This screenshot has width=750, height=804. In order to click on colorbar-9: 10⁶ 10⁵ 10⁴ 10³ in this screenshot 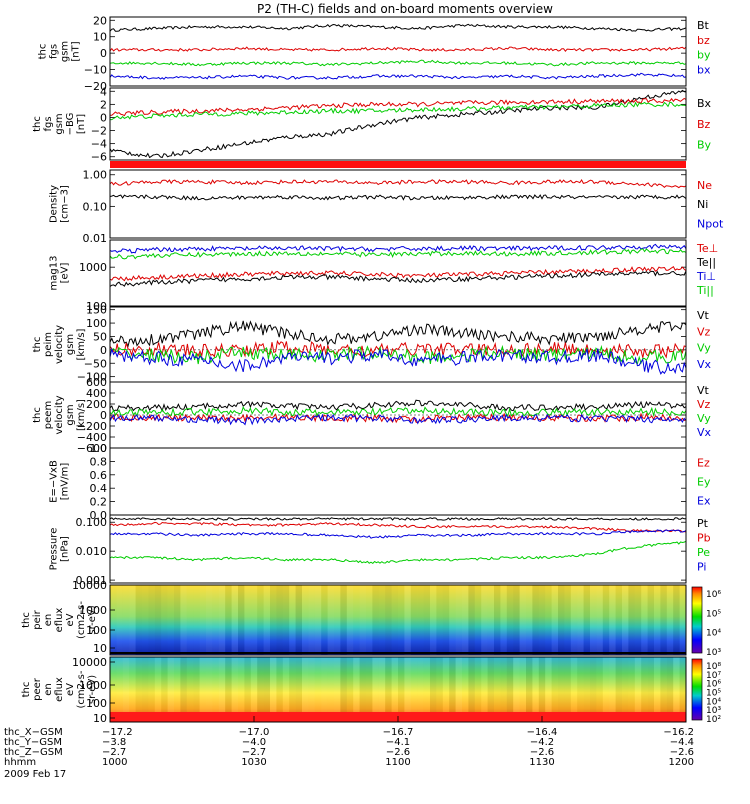, I will do `click(706, 622)`.